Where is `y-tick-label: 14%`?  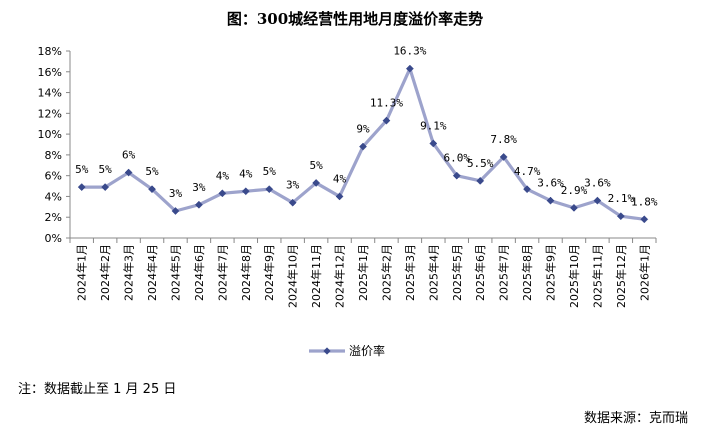 y-tick-label: 14% is located at coordinates (50, 93).